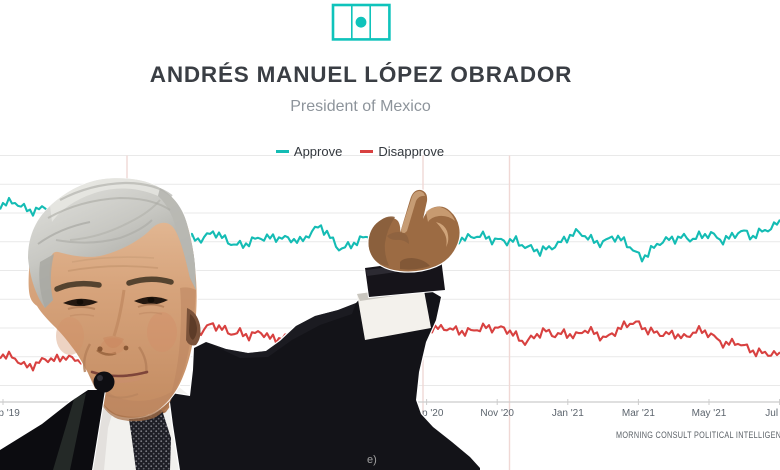 The image size is (780, 470). Describe the element at coordinates (772, 413) in the screenshot. I see `svg-text: Jul '21` at that location.